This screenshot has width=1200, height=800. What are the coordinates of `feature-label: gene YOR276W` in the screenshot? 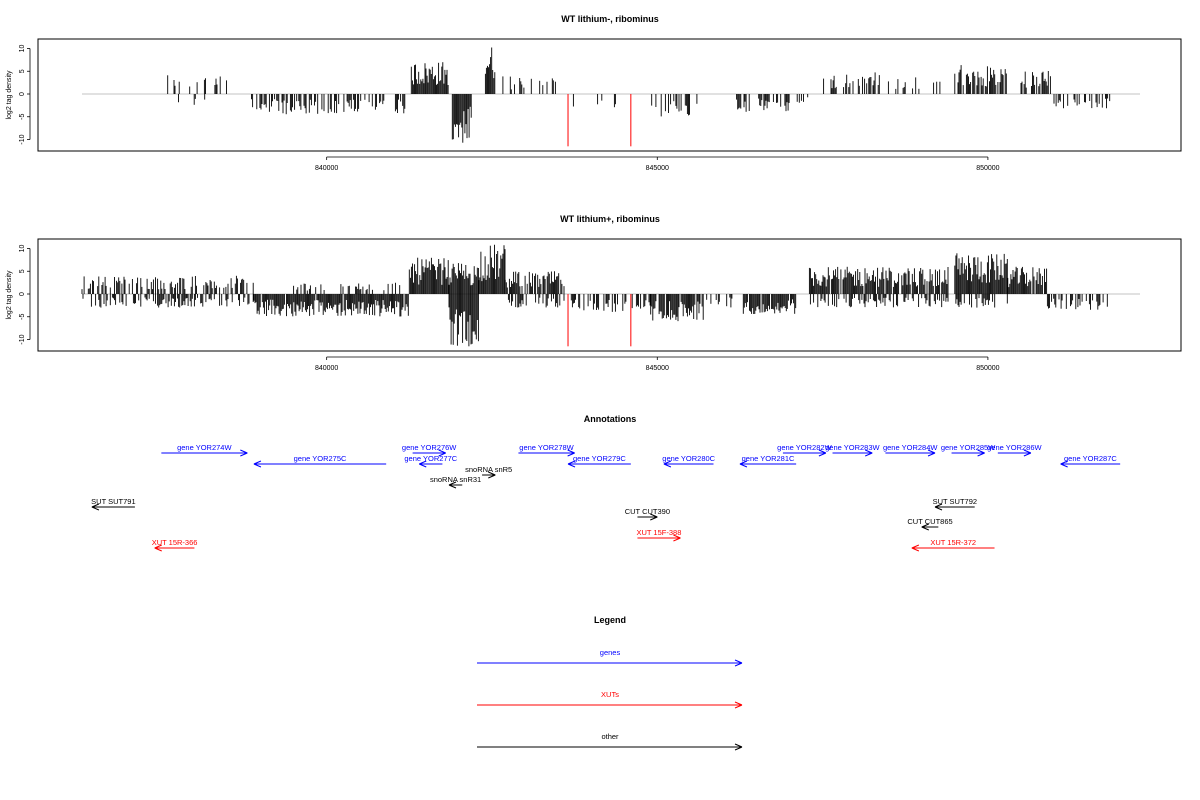 It's located at (429, 447).